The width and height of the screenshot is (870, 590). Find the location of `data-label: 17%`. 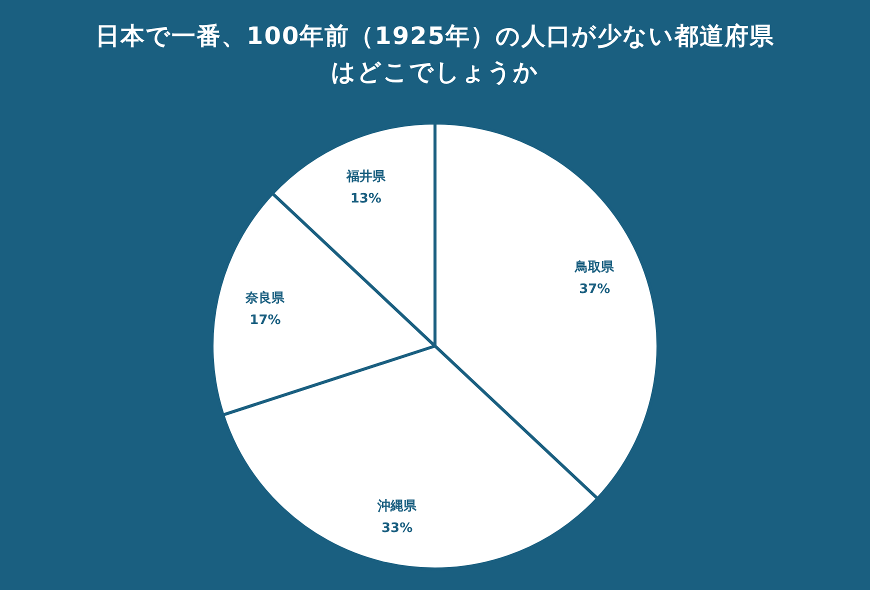

data-label: 17% is located at coordinates (265, 320).